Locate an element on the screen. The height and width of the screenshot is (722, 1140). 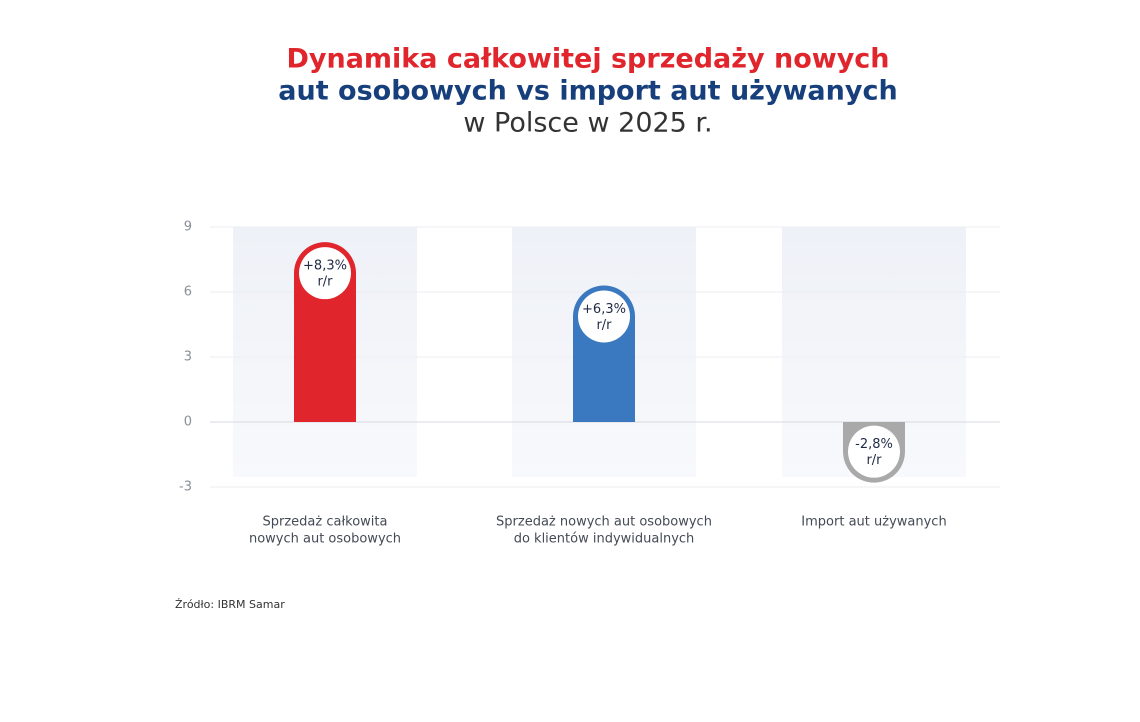
x-tick-label: Sprzedaż całkowita is located at coordinates (325, 522).